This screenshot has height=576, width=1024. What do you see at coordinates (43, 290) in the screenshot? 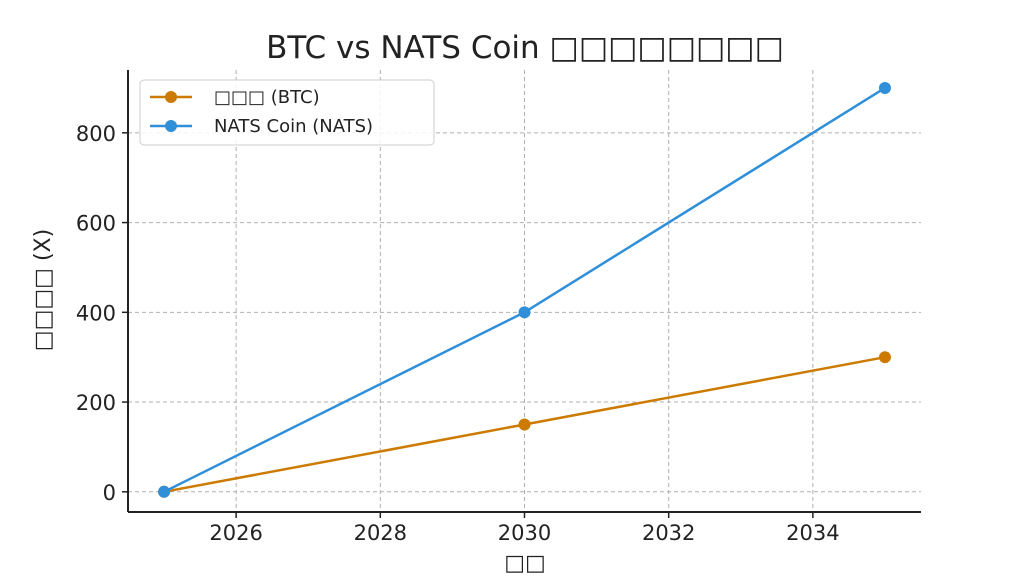
I see `y-axis-label: □□□□ (X)` at bounding box center [43, 290].